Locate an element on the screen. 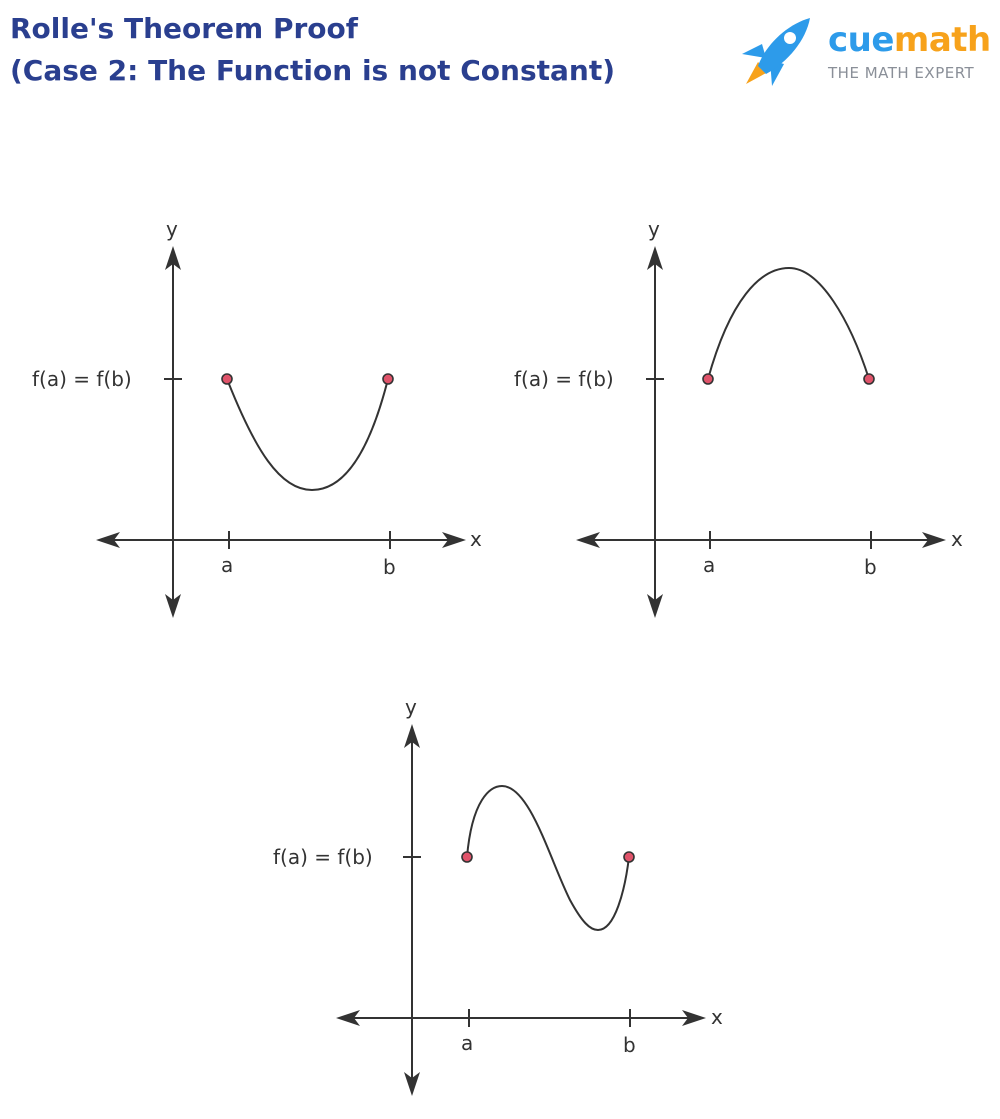 This screenshot has width=1000, height=1119. title-line-1: Rolle's Theorem Proof is located at coordinates (184, 28).